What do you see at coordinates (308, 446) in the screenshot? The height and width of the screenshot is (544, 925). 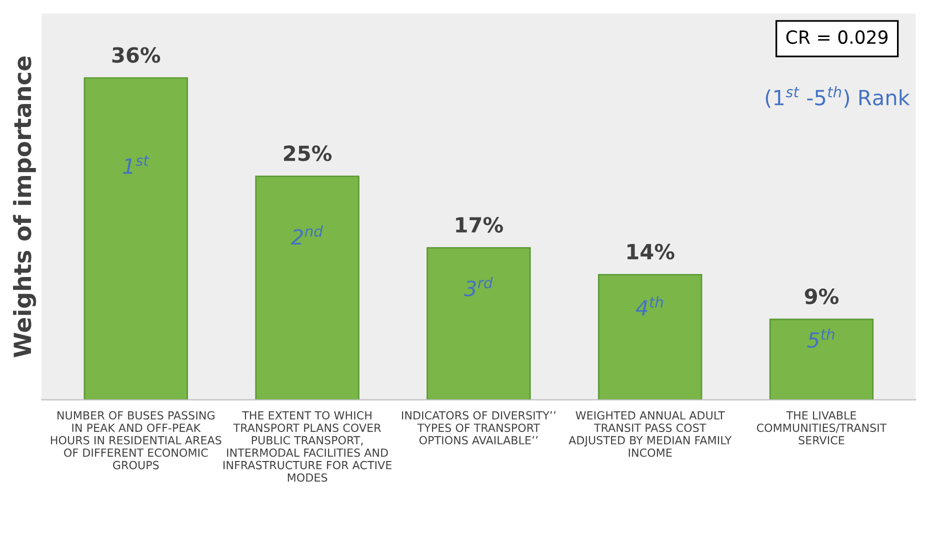 I see `x-tick-label: THE EXTENT TO WHICH TRANSPORT PLANS COVER PUBLIC TRANSPORT, INTERMODAL FACILITIES AND INFRASTRUCTURE FOR ACTIVE MODES` at bounding box center [308, 446].